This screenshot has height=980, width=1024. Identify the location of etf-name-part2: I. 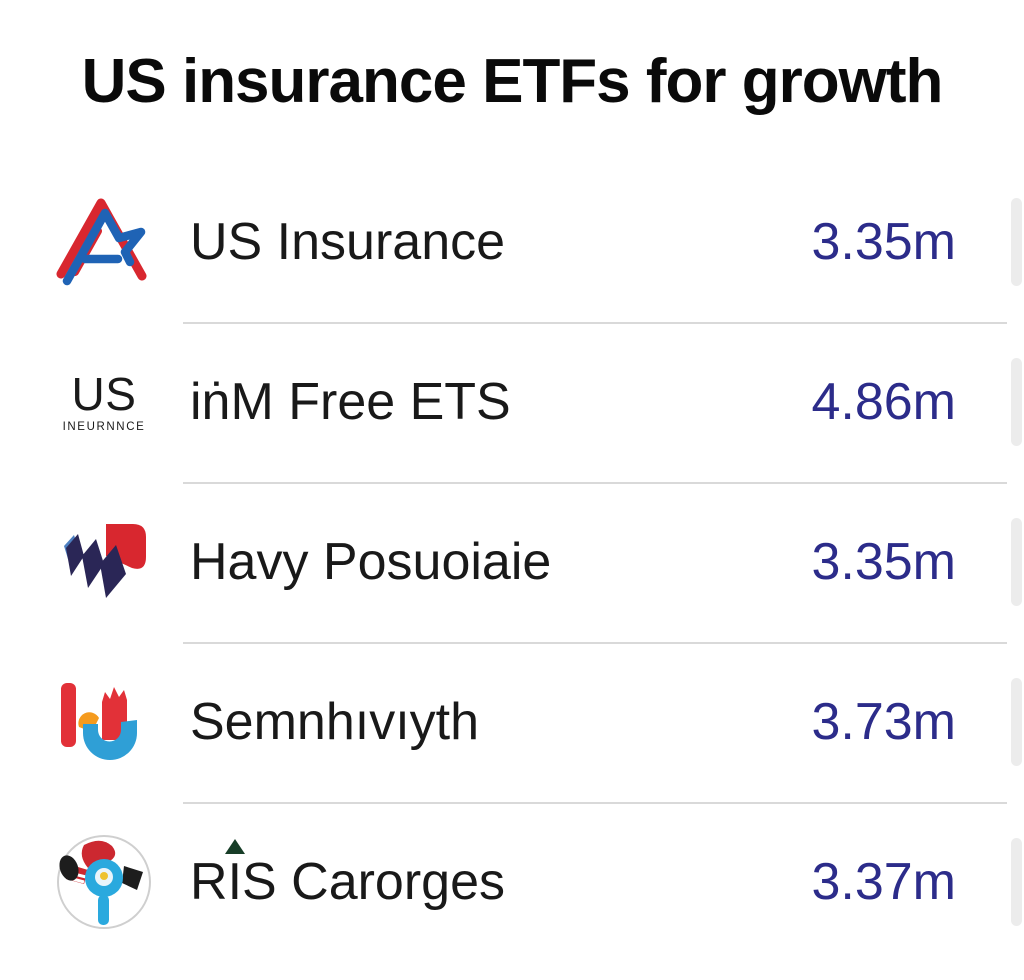
(235, 882).